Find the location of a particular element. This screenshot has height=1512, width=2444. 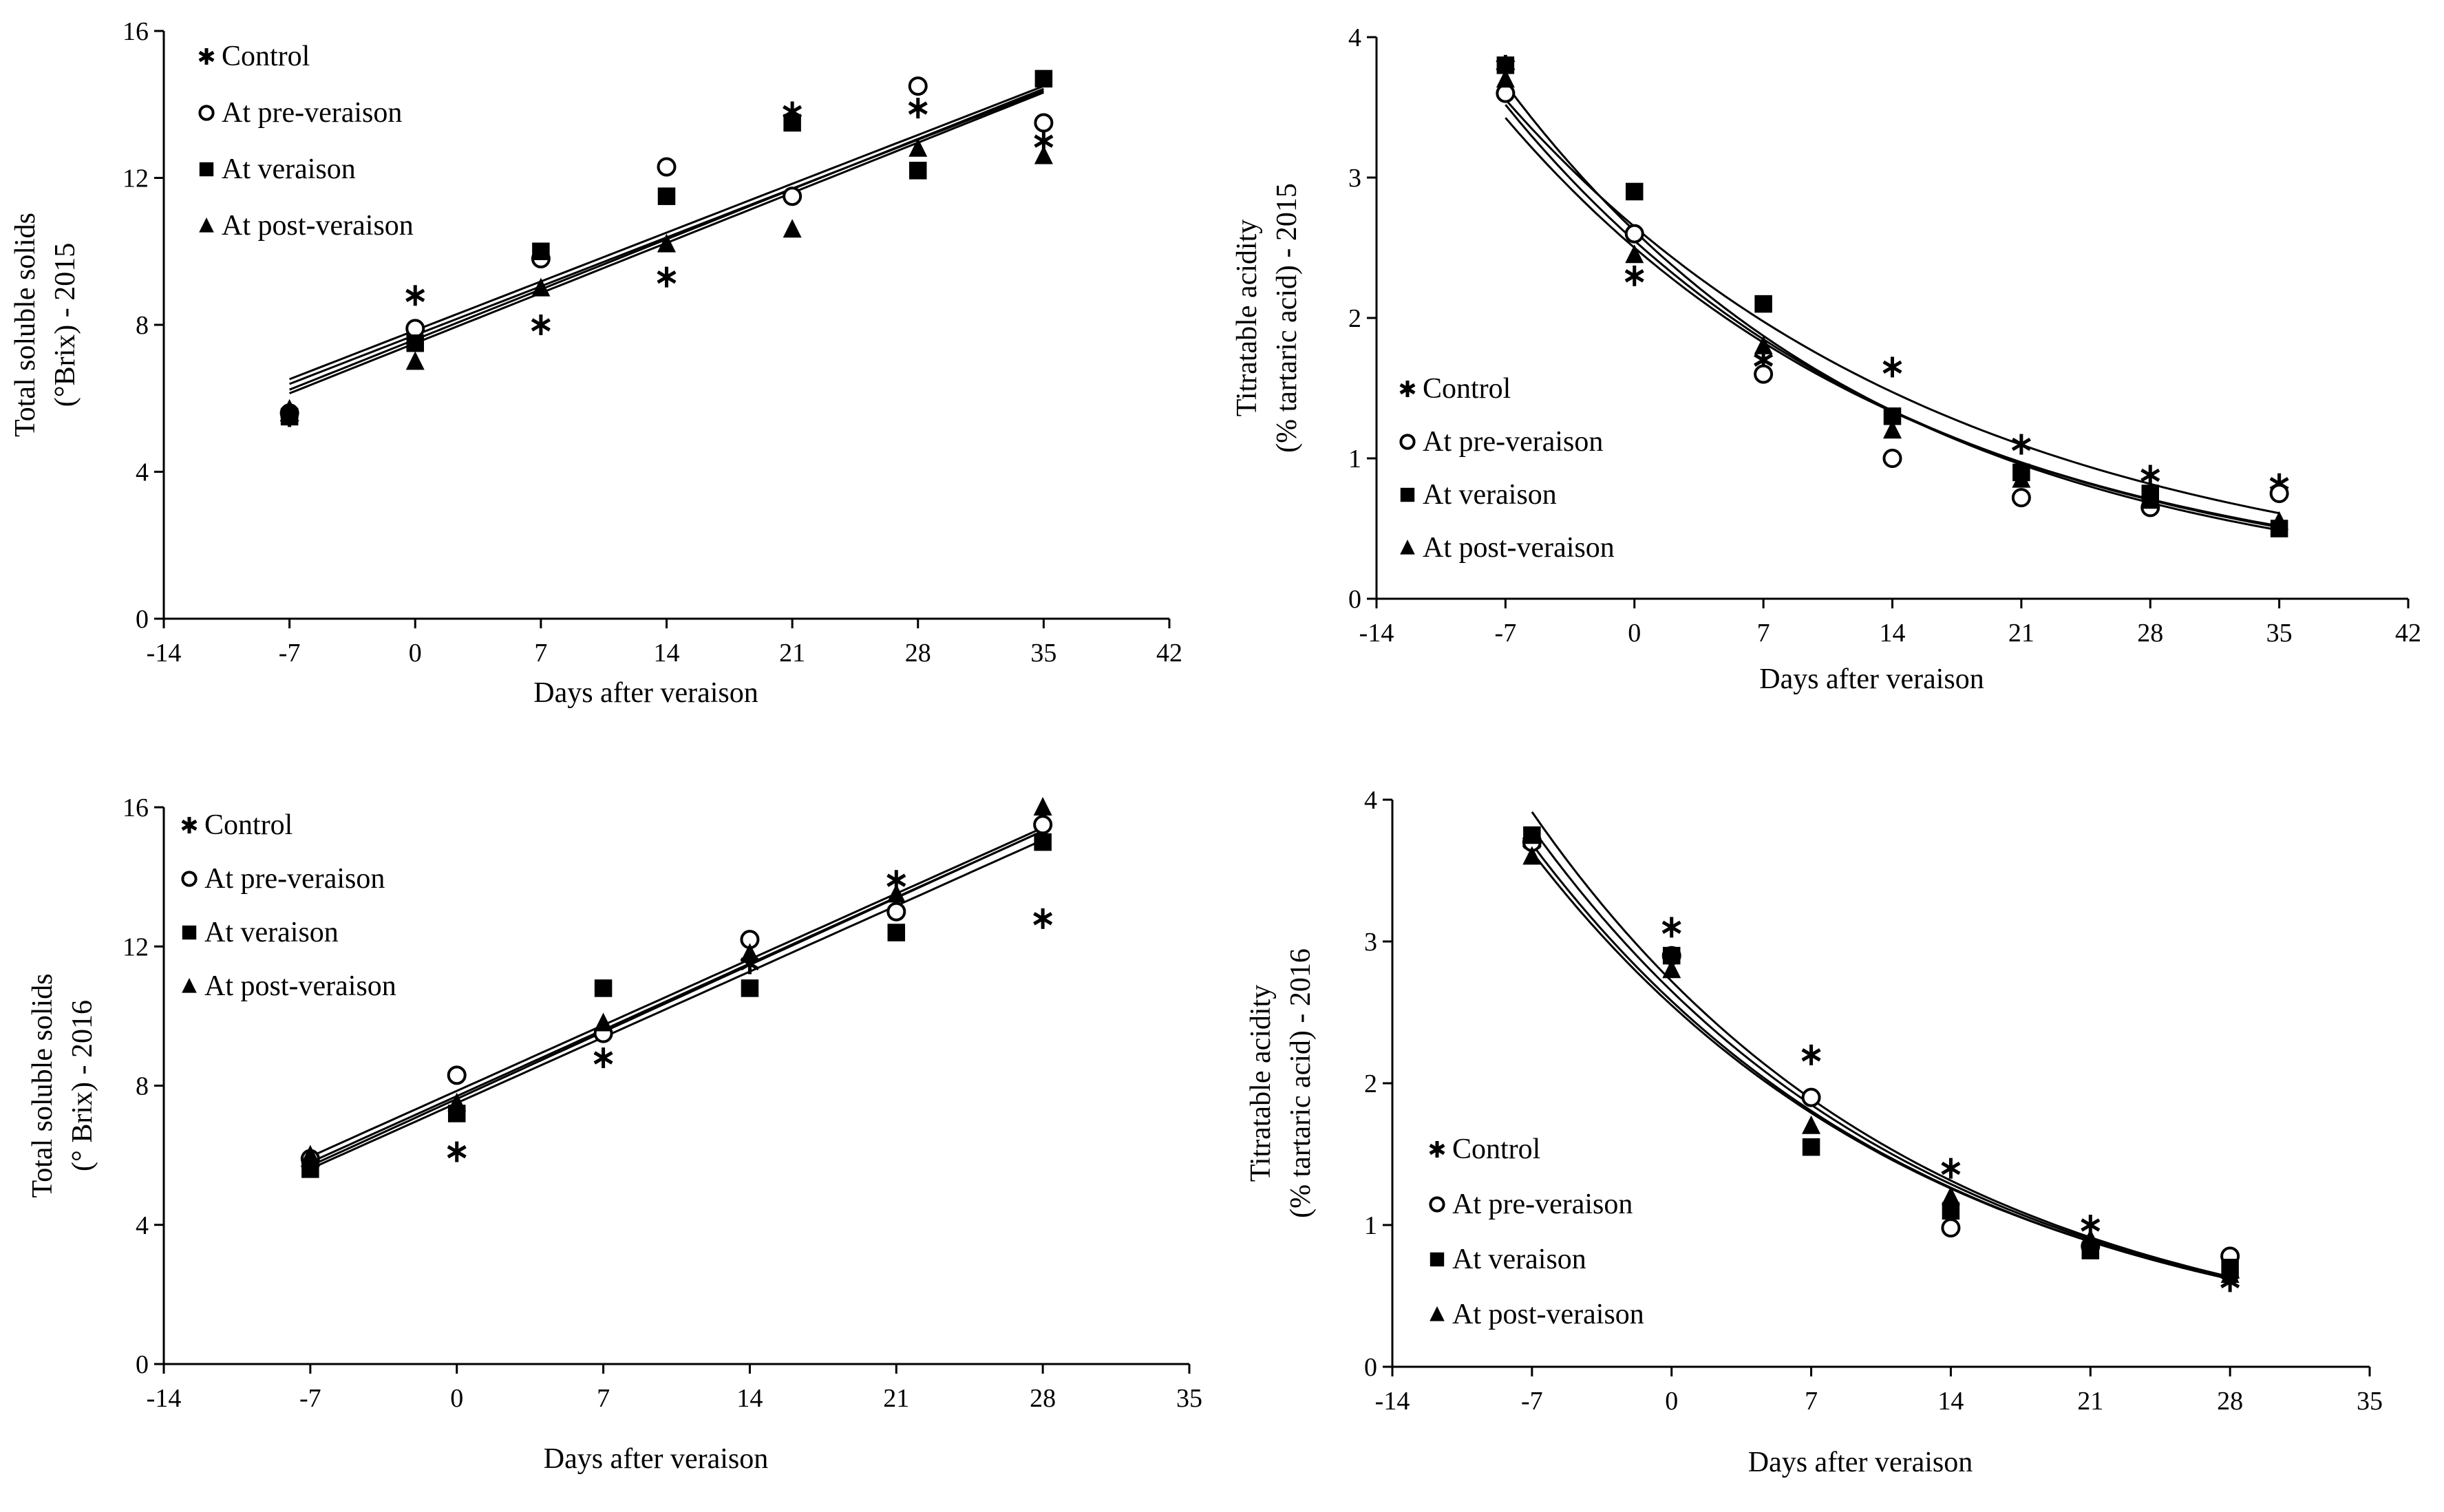

x-tick-label: 0 is located at coordinates (415, 653).